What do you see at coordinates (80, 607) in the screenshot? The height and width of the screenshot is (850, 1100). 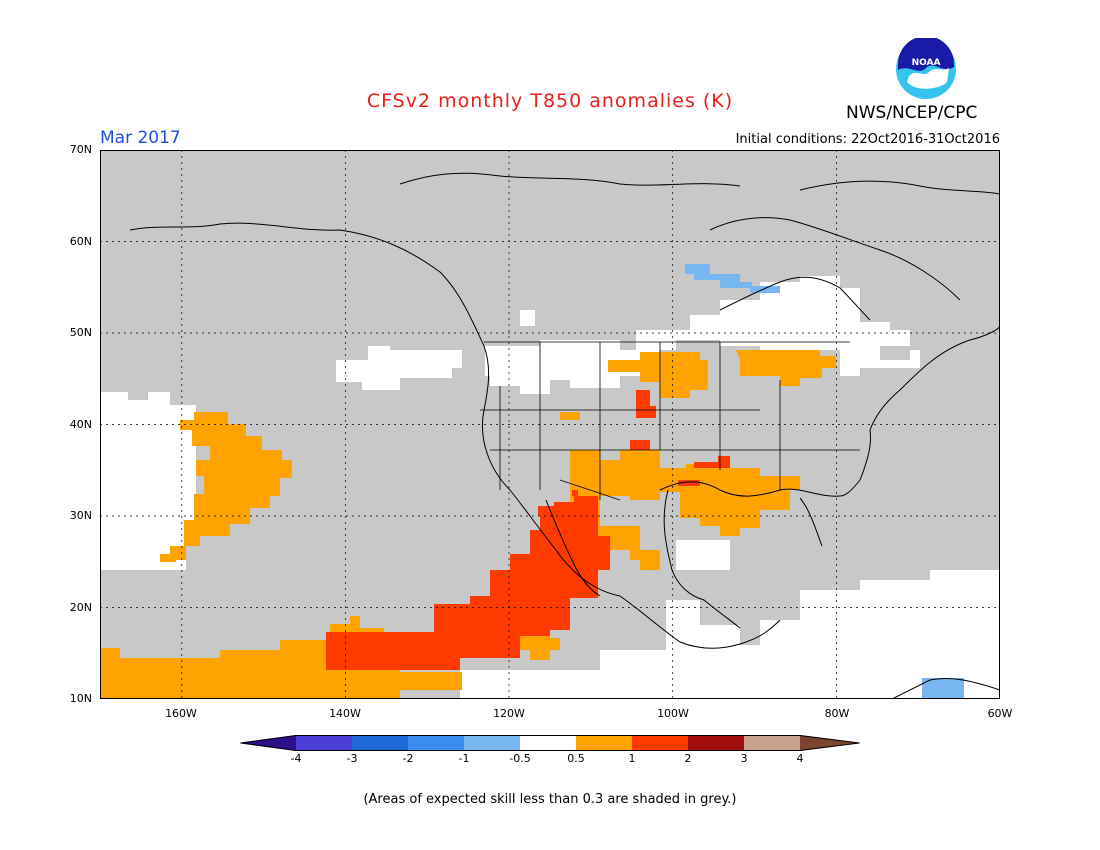 I see `lat-label: 20N` at bounding box center [80, 607].